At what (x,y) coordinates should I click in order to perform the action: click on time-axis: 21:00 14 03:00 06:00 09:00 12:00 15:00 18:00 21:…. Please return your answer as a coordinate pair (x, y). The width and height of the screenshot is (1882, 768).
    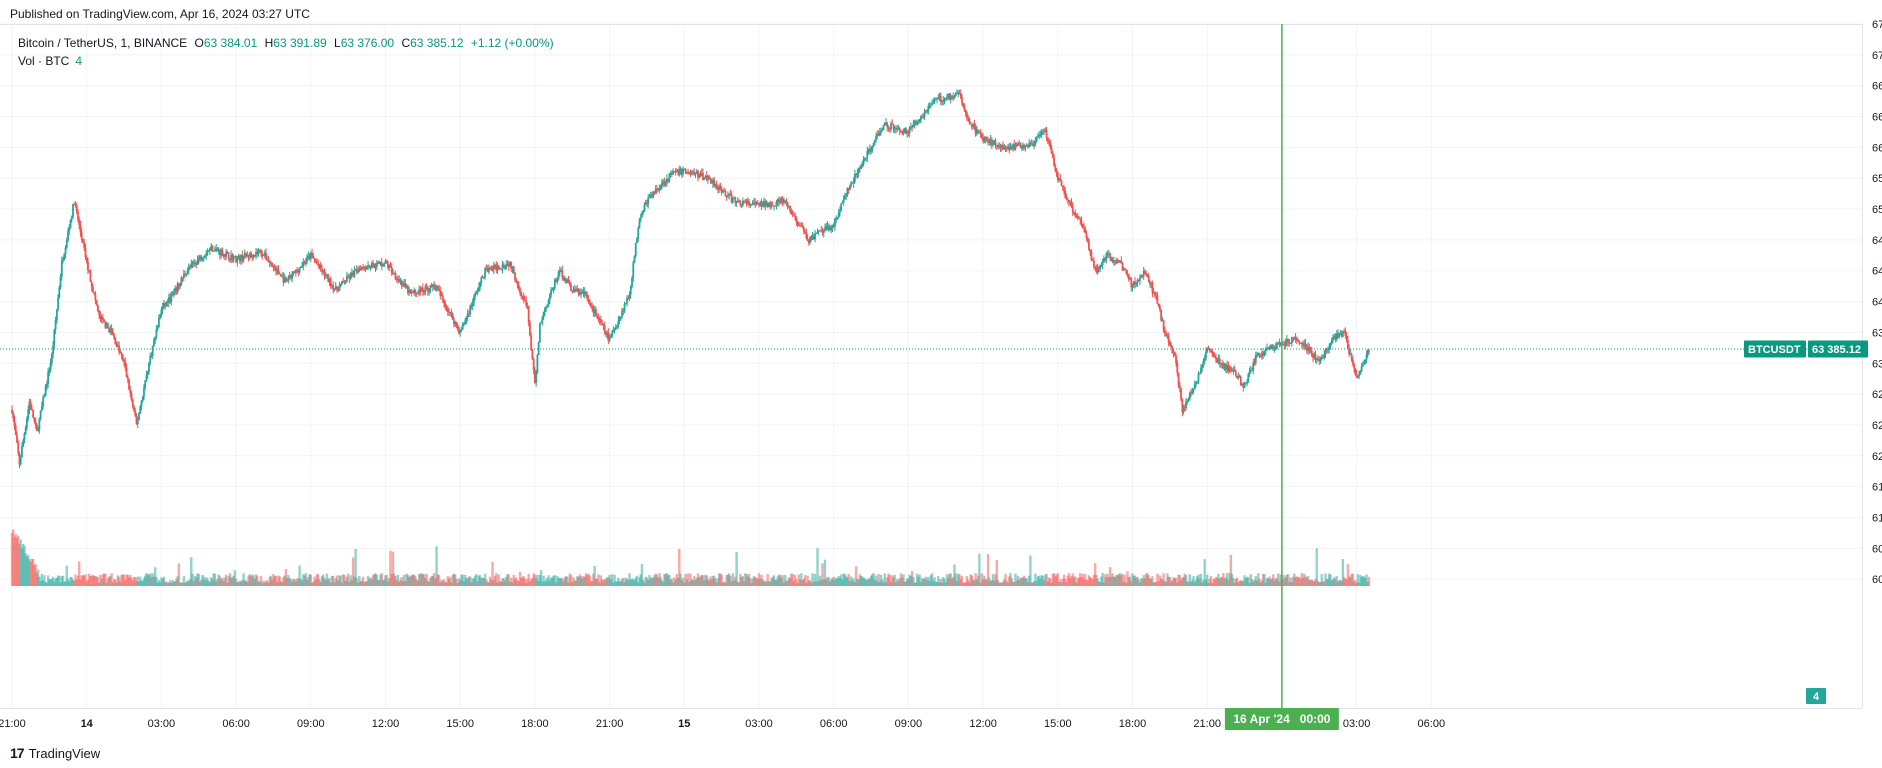
    Looking at the image, I should click on (722, 724).